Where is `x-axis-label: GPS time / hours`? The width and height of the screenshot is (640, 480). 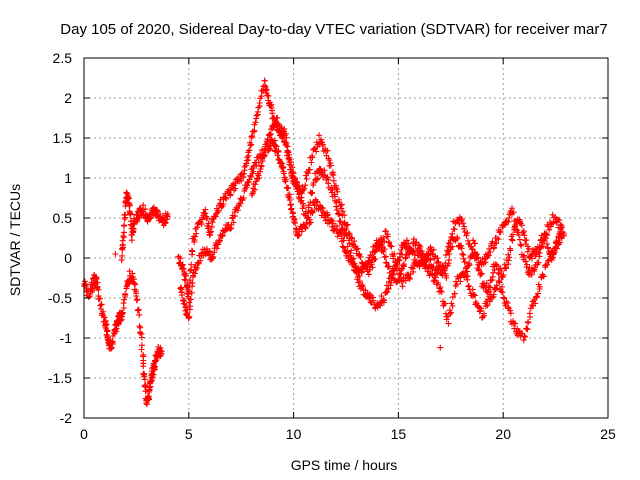 x-axis-label: GPS time / hours is located at coordinates (344, 465).